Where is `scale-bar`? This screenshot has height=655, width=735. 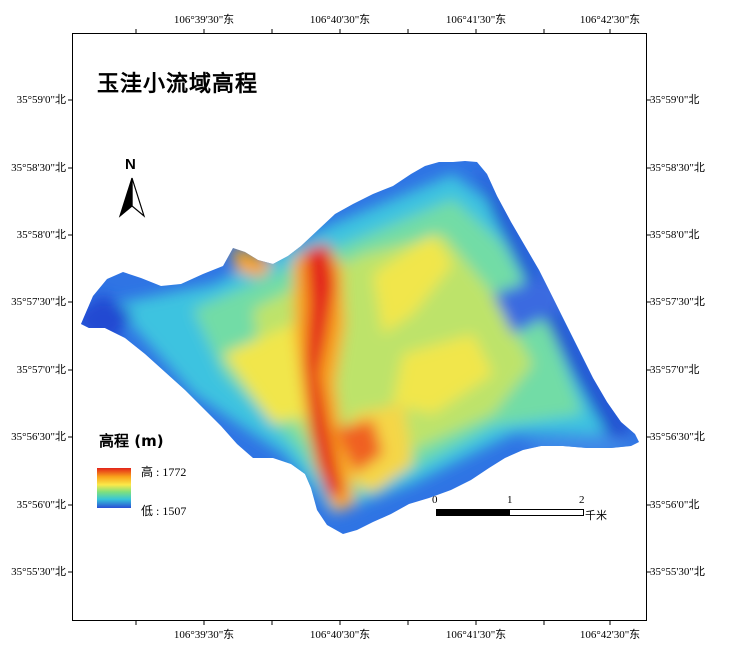 scale-bar is located at coordinates (510, 512).